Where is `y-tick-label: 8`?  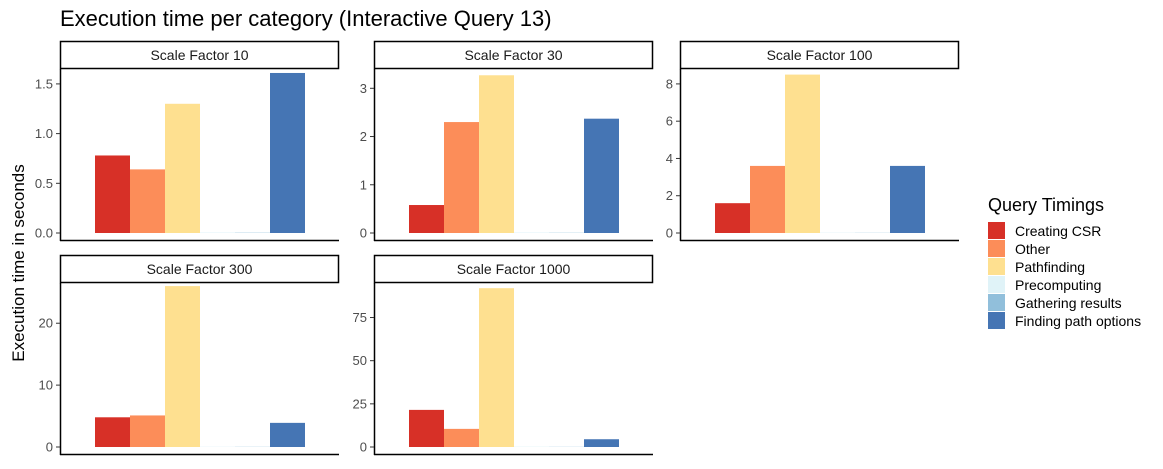
y-tick-label: 8 is located at coordinates (669, 83).